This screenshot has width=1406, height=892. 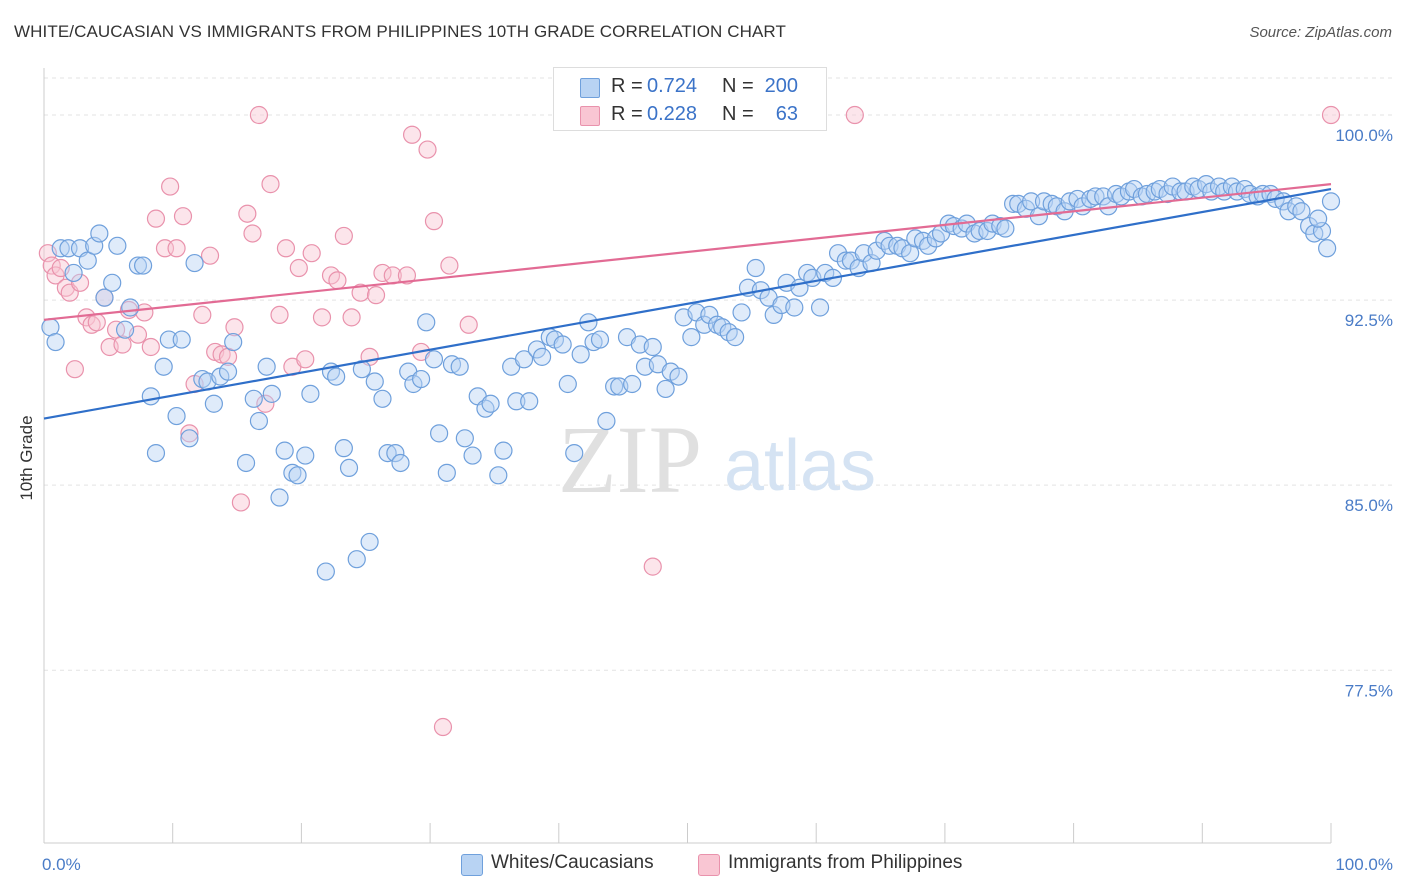 I want to click on legend-label: Whites/Caucasians, so click(x=572, y=862).